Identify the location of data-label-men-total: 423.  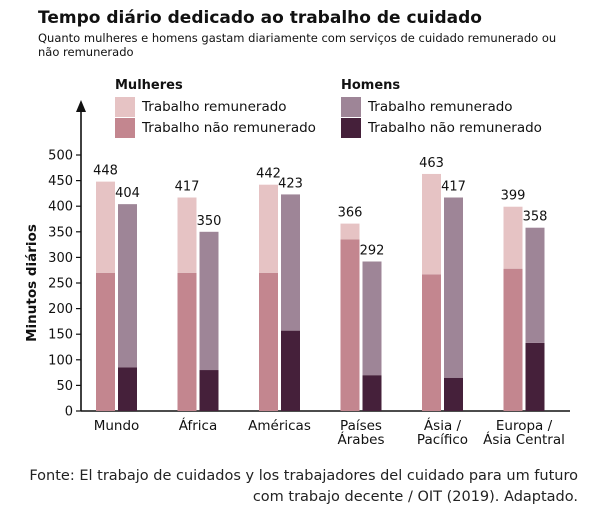
(290, 183).